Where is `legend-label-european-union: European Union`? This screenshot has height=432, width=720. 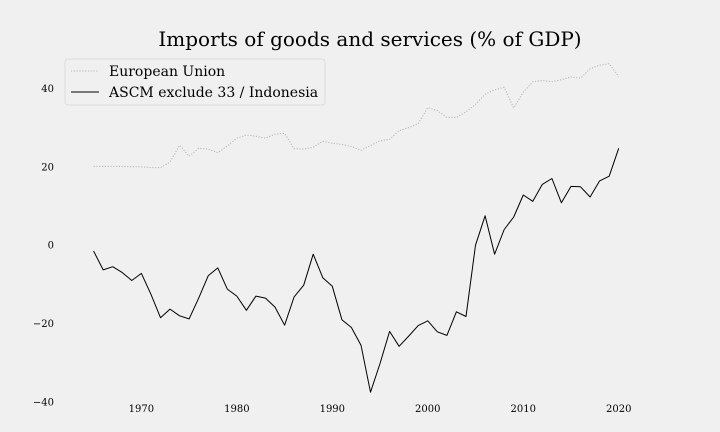 legend-label-european-union: European Union is located at coordinates (167, 72).